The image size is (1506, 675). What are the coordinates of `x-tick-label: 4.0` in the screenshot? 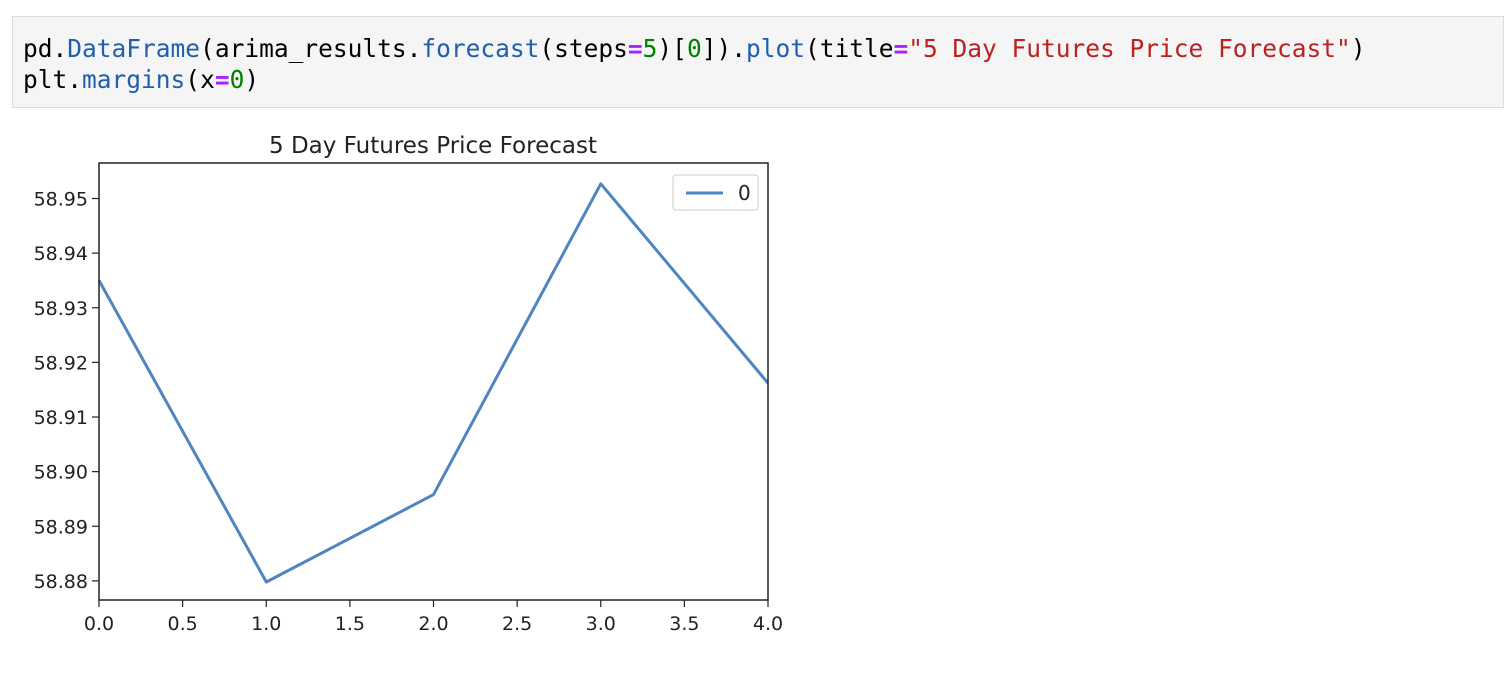 It's located at (768, 624).